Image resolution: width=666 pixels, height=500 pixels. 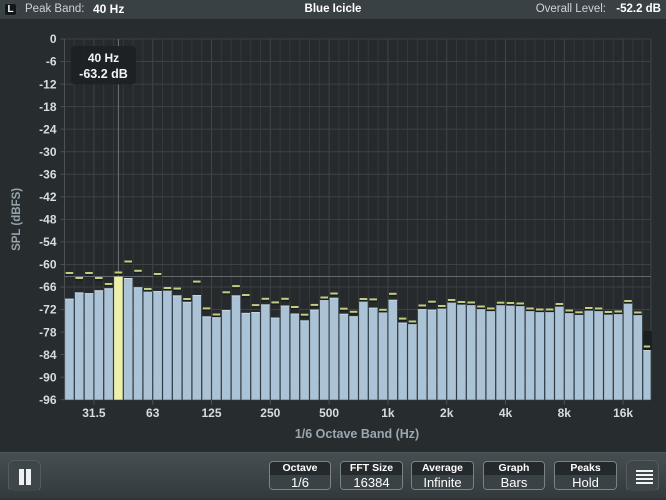 What do you see at coordinates (48, 310) in the screenshot?
I see `svg-text: -72` at bounding box center [48, 310].